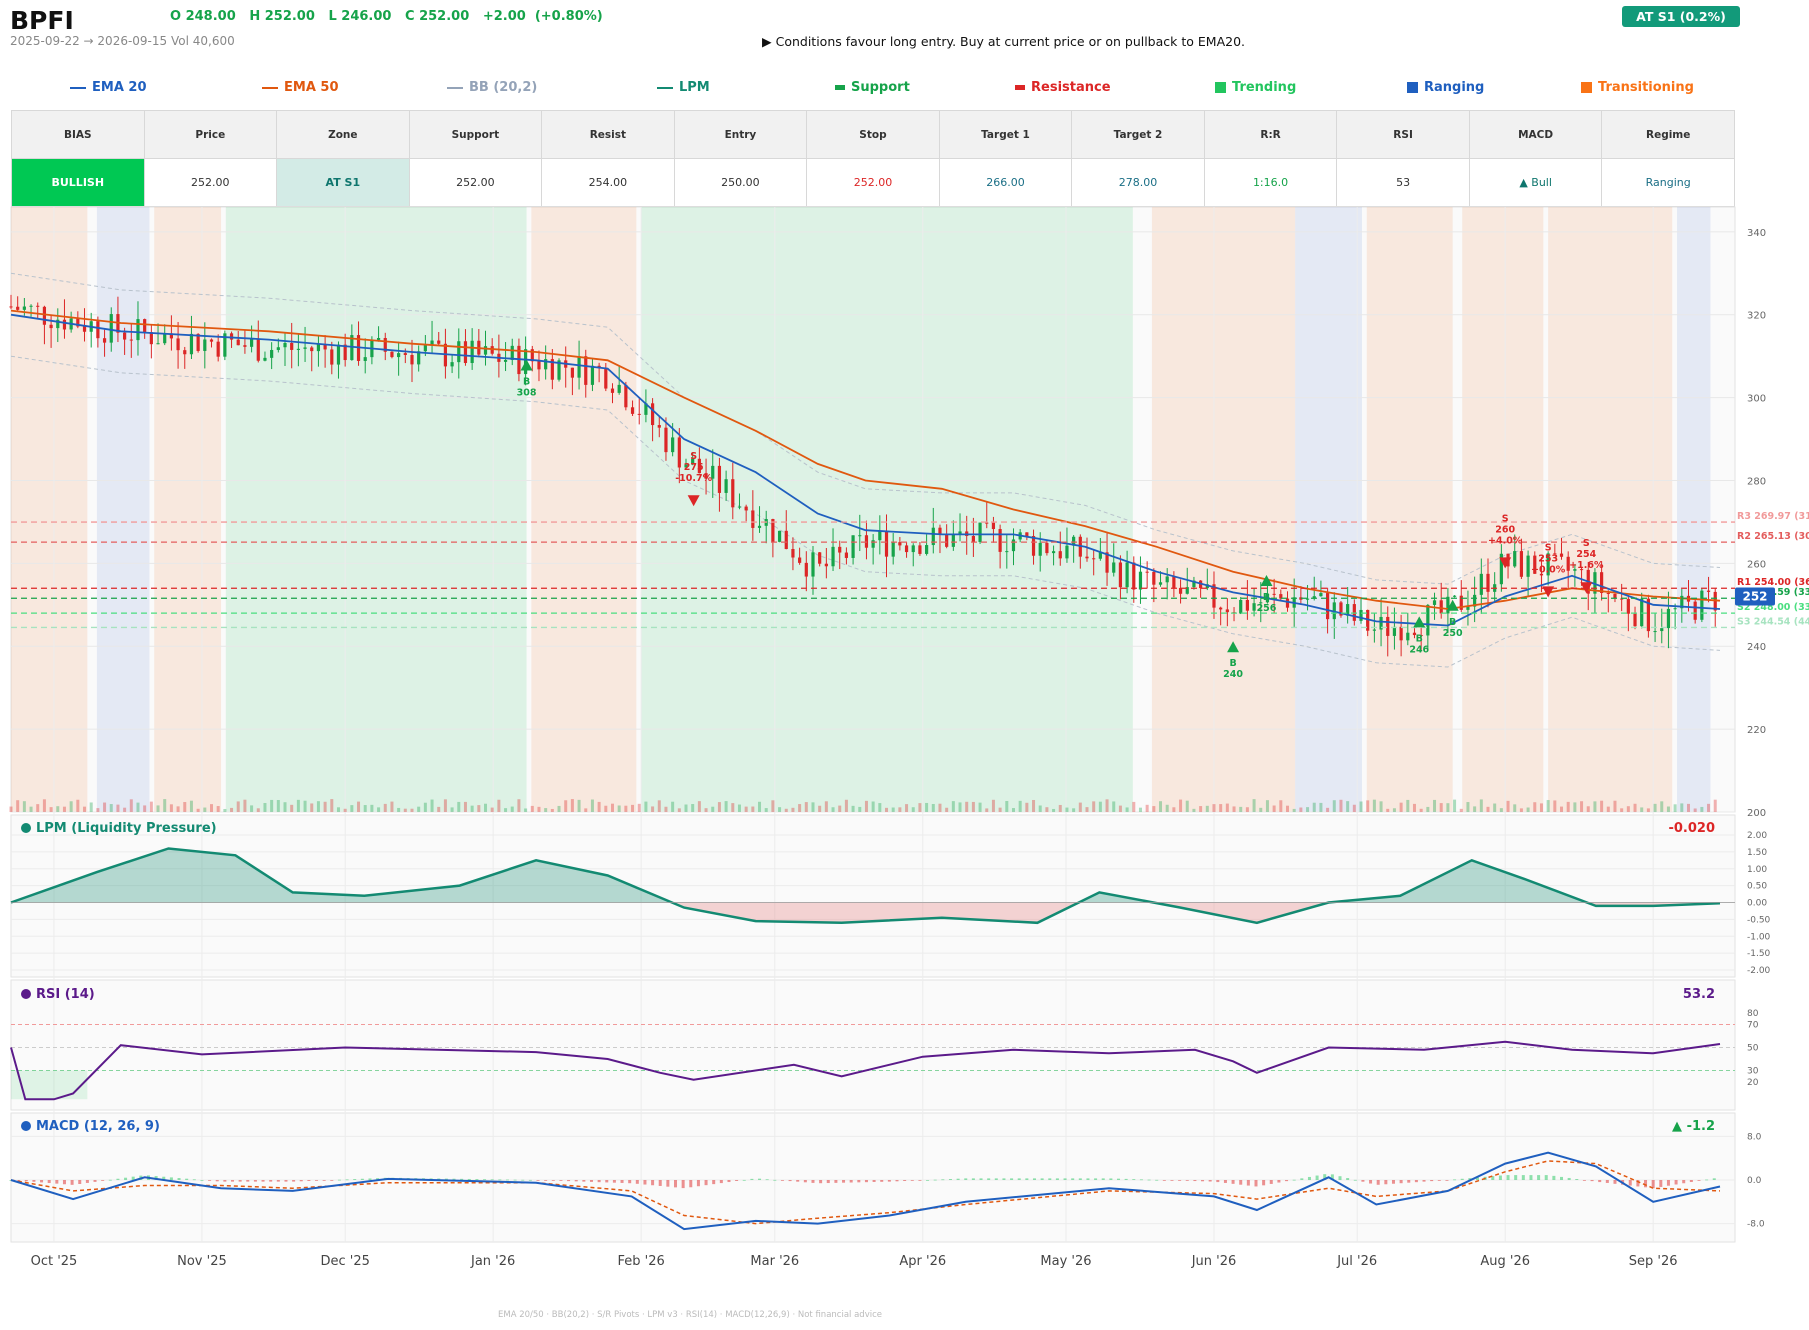  What do you see at coordinates (872, 87) in the screenshot?
I see `legend-item-support: Support` at bounding box center [872, 87].